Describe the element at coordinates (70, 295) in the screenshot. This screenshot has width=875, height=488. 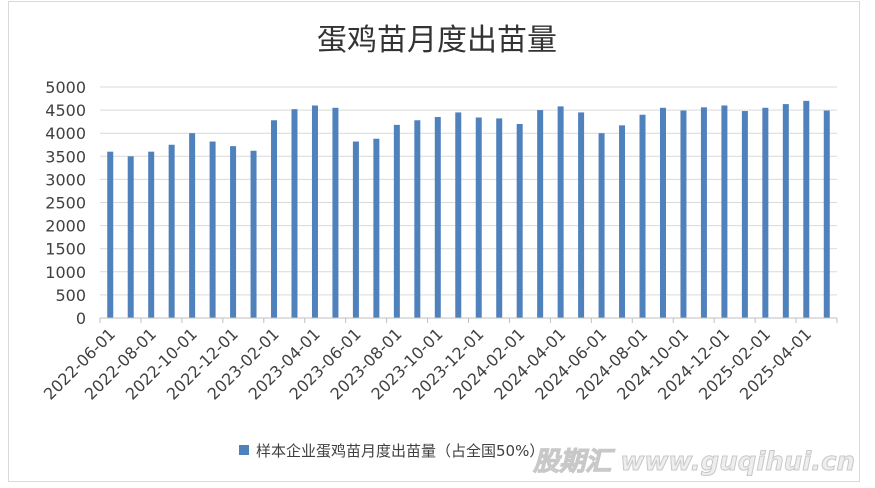
I see `y-tick-label: 500` at that location.